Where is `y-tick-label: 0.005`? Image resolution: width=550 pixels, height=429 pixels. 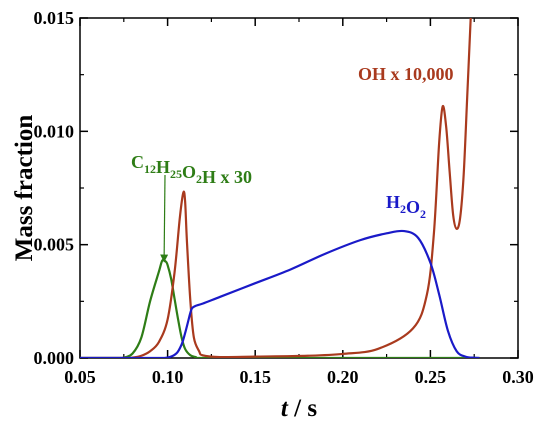 y-tick-label: 0.005 is located at coordinates (54, 245).